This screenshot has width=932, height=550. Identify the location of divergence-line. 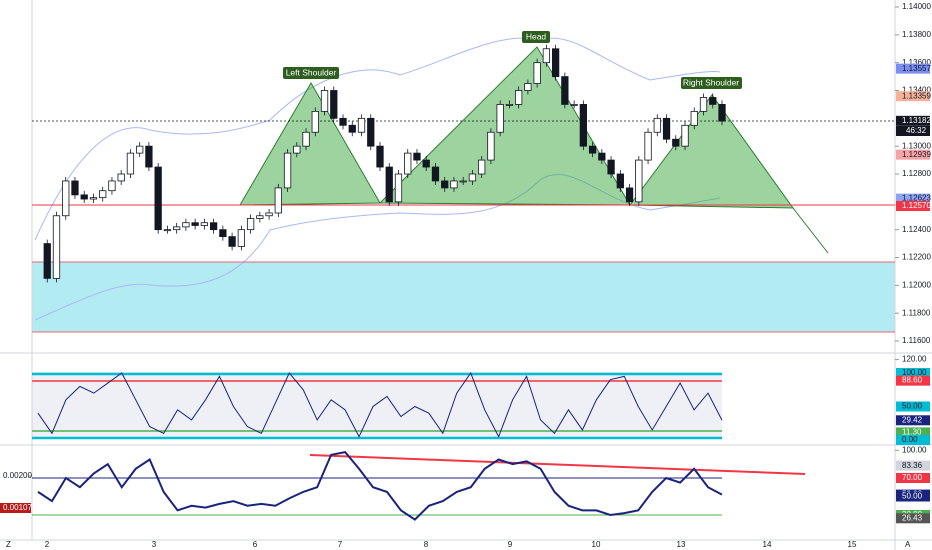
(557, 464).